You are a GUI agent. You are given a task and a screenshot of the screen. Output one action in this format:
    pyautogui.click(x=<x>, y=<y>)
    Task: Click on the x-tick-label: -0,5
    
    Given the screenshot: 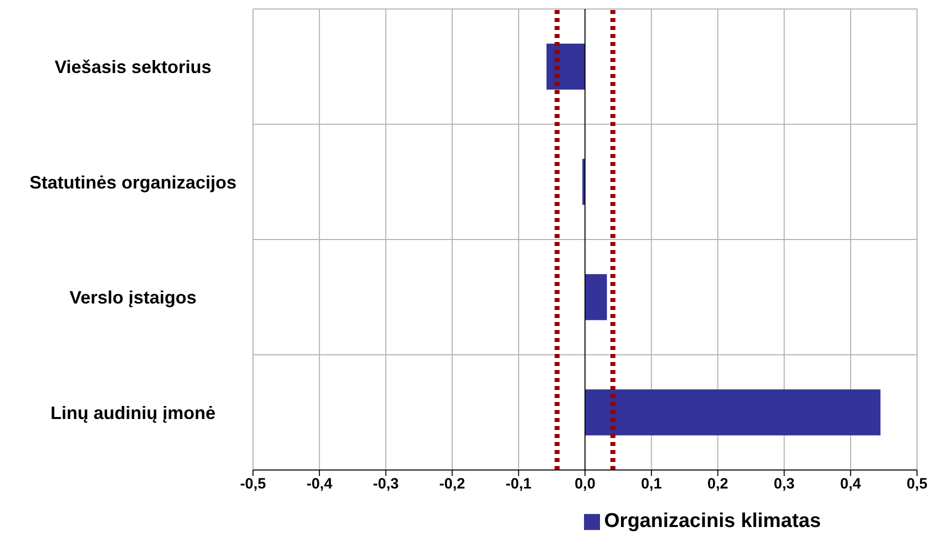 What is the action you would take?
    pyautogui.click(x=253, y=484)
    